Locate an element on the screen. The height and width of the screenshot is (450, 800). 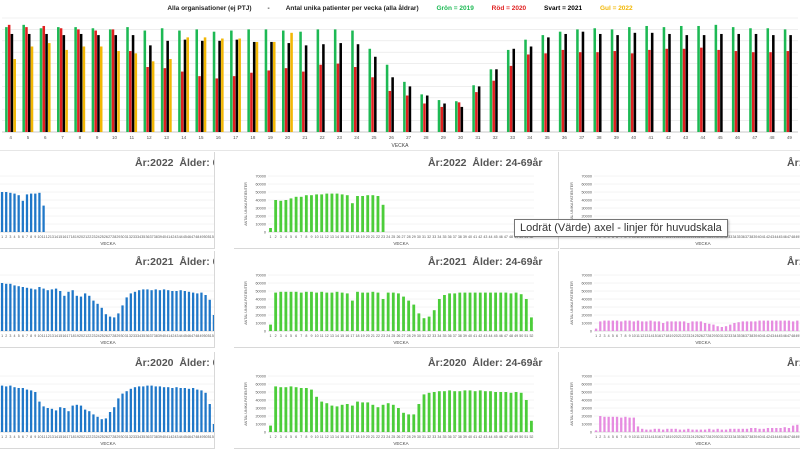
x-tick-label: 41 is located at coordinates (168, 237).